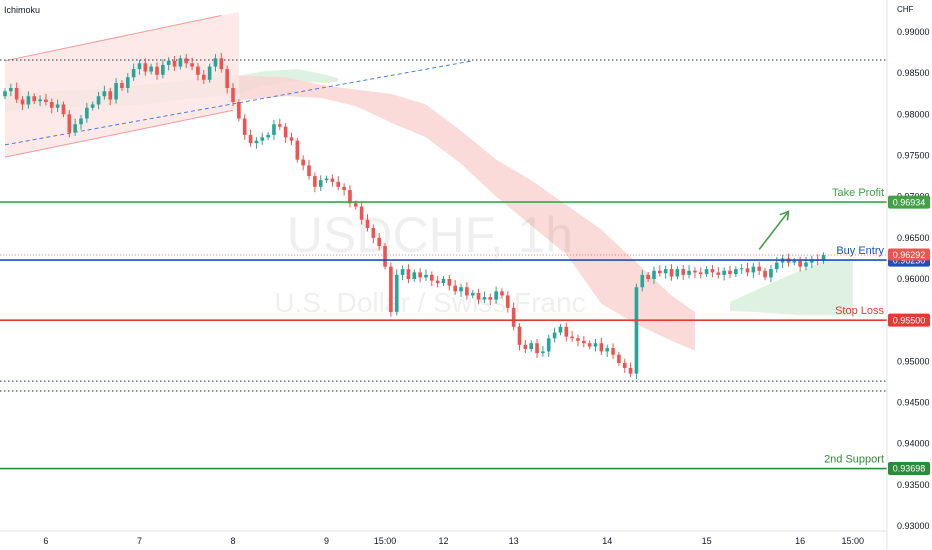 This screenshot has height=550, width=932. What do you see at coordinates (139, 541) in the screenshot?
I see `x-tick-label: 7` at bounding box center [139, 541].